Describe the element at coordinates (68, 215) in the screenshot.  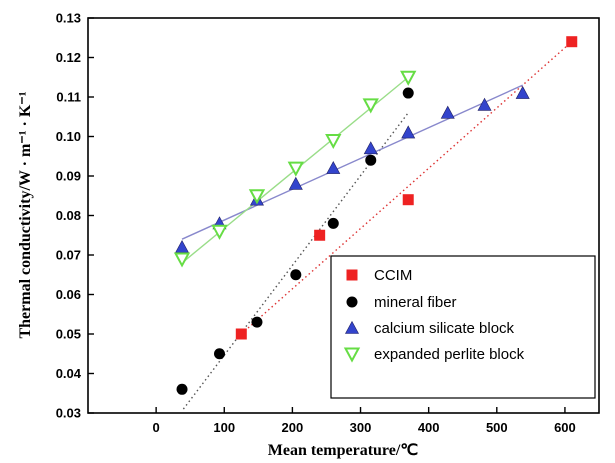
I see `y-tick-label: 0.08` at that location.